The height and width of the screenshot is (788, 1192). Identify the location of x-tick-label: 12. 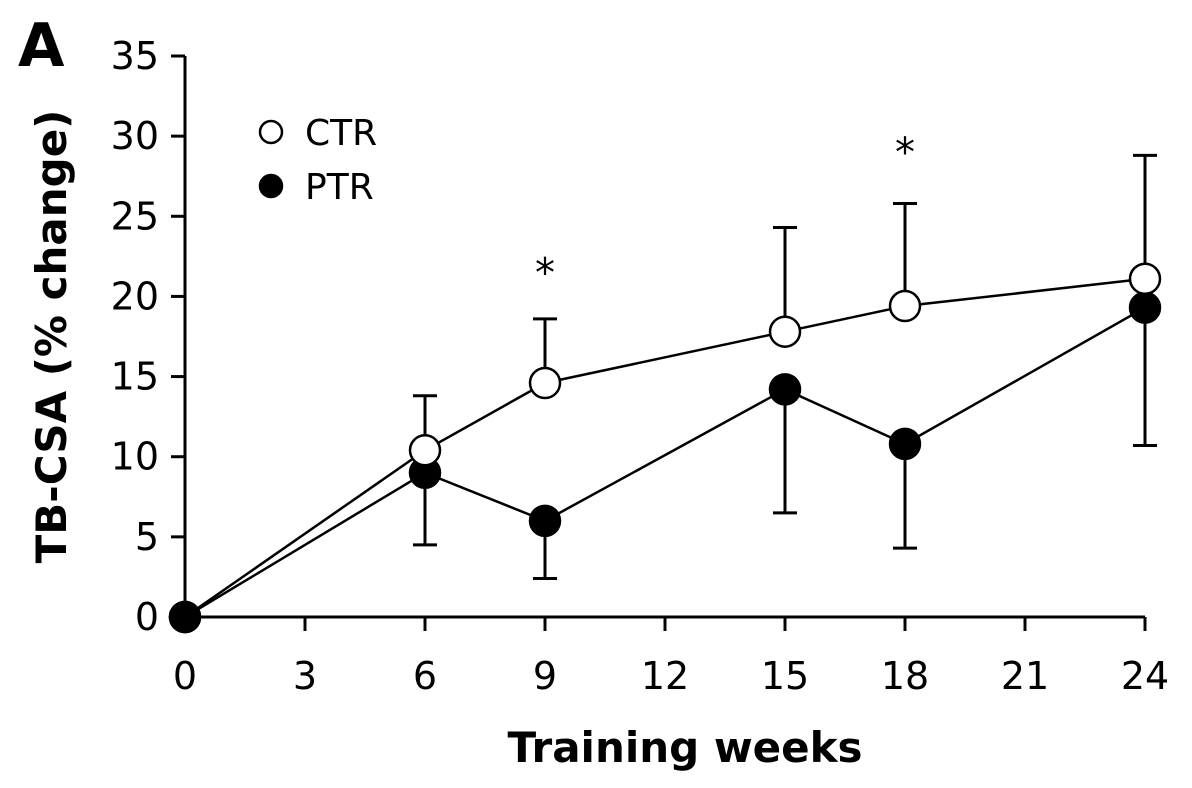
(665, 676).